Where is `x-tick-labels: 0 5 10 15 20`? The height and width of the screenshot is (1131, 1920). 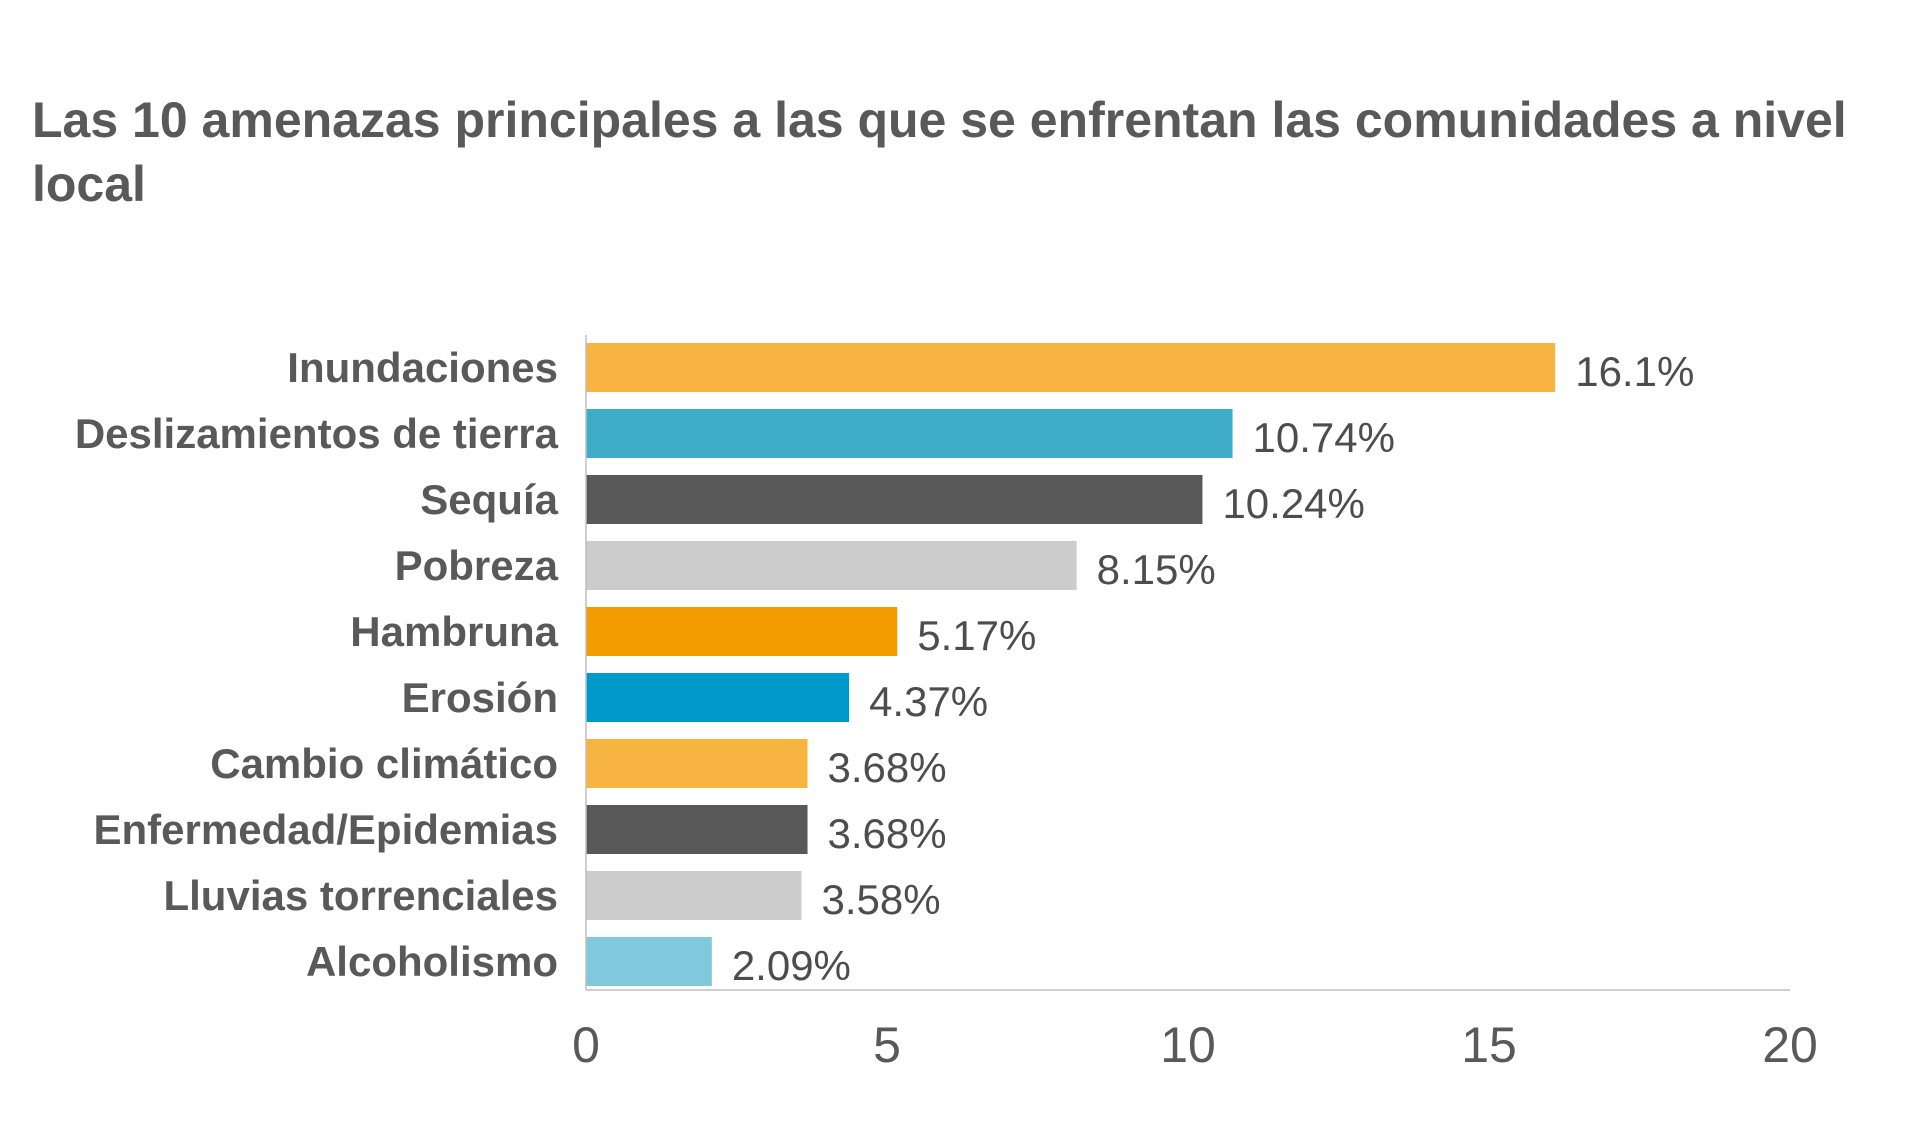 x-tick-labels: 0 5 10 15 20 is located at coordinates (1195, 1045).